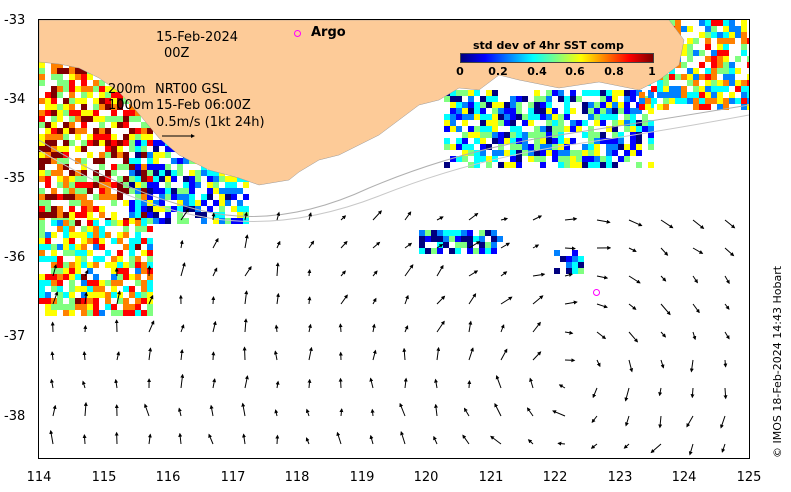  What do you see at coordinates (596, 292) in the screenshot?
I see `argo-float-marker` at bounding box center [596, 292].